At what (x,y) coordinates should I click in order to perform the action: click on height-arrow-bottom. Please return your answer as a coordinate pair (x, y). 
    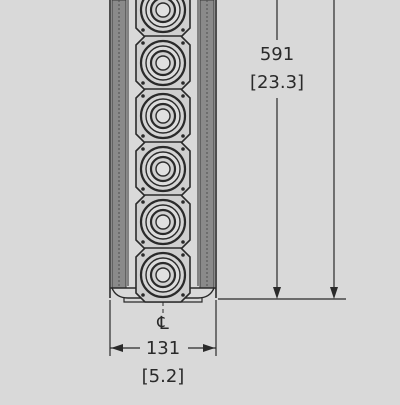
    Looking at the image, I should click on (277, 293).